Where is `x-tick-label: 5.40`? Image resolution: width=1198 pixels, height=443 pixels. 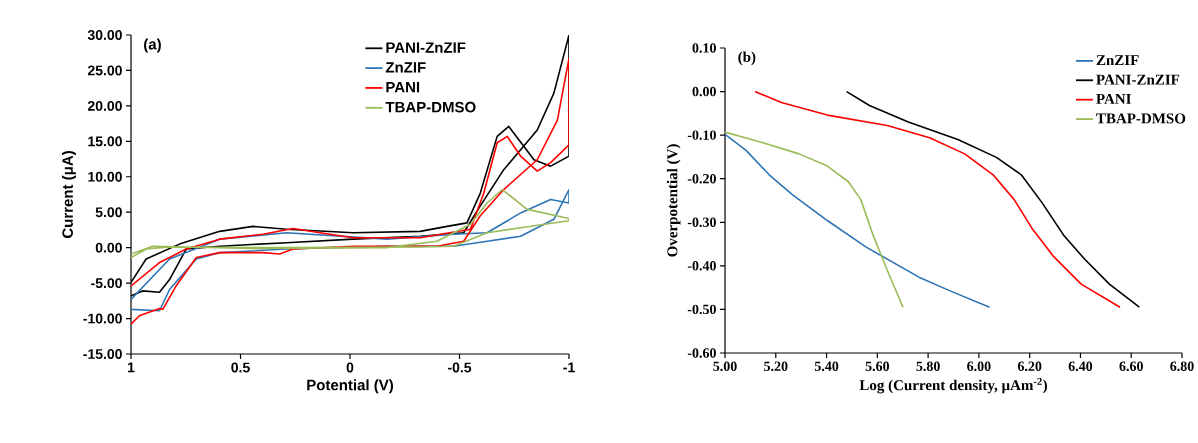 x-tick-label: 5.40 is located at coordinates (826, 366).